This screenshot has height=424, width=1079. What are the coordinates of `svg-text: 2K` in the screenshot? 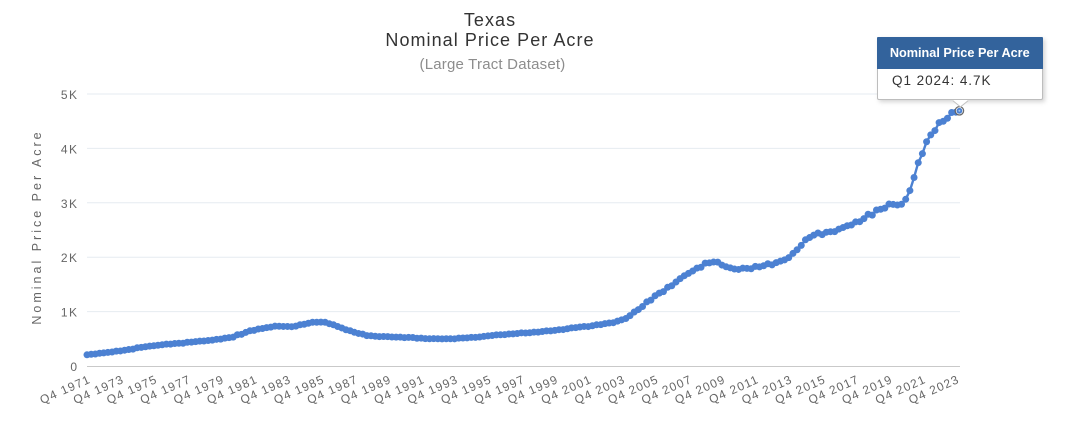 It's located at (70, 258).